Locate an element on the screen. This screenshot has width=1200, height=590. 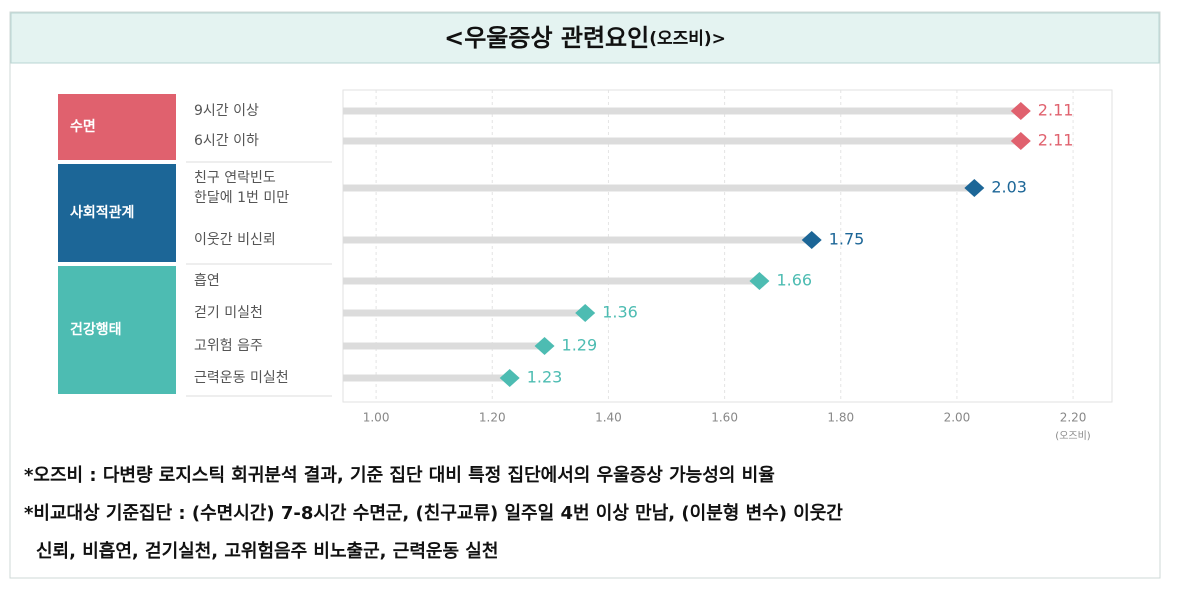
group-label: 사회적관계 is located at coordinates (102, 212).